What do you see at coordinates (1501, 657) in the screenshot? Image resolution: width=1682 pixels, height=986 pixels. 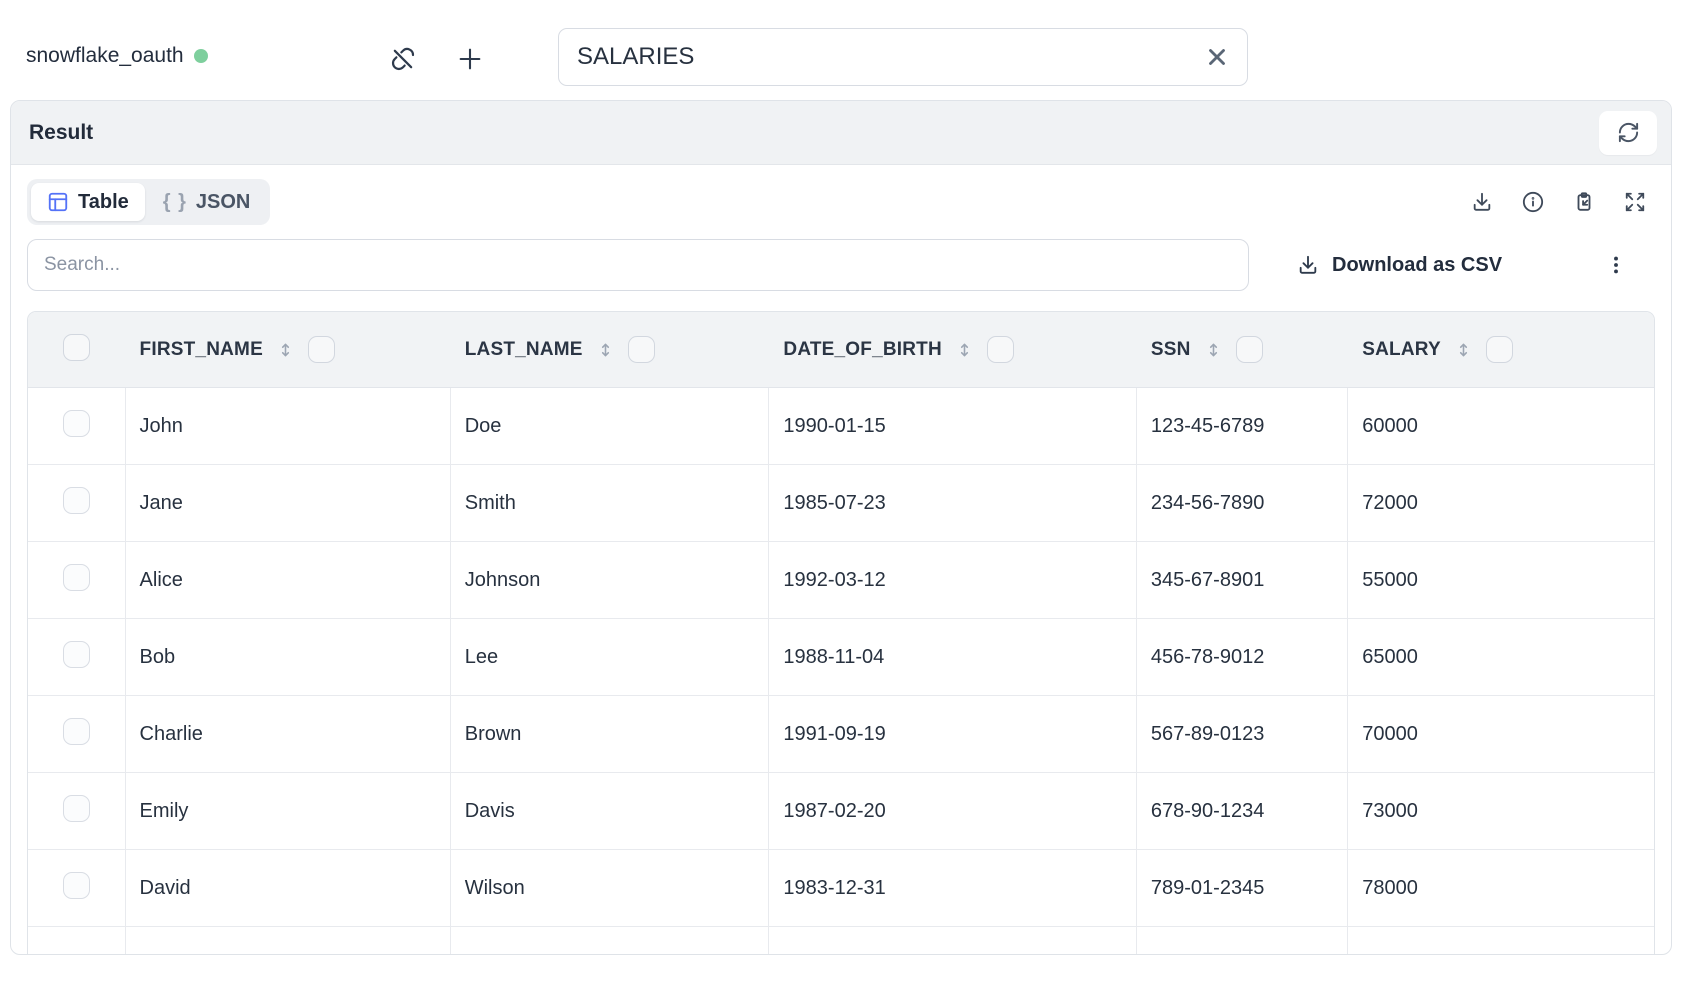 I see `table-cell: 65000` at bounding box center [1501, 657].